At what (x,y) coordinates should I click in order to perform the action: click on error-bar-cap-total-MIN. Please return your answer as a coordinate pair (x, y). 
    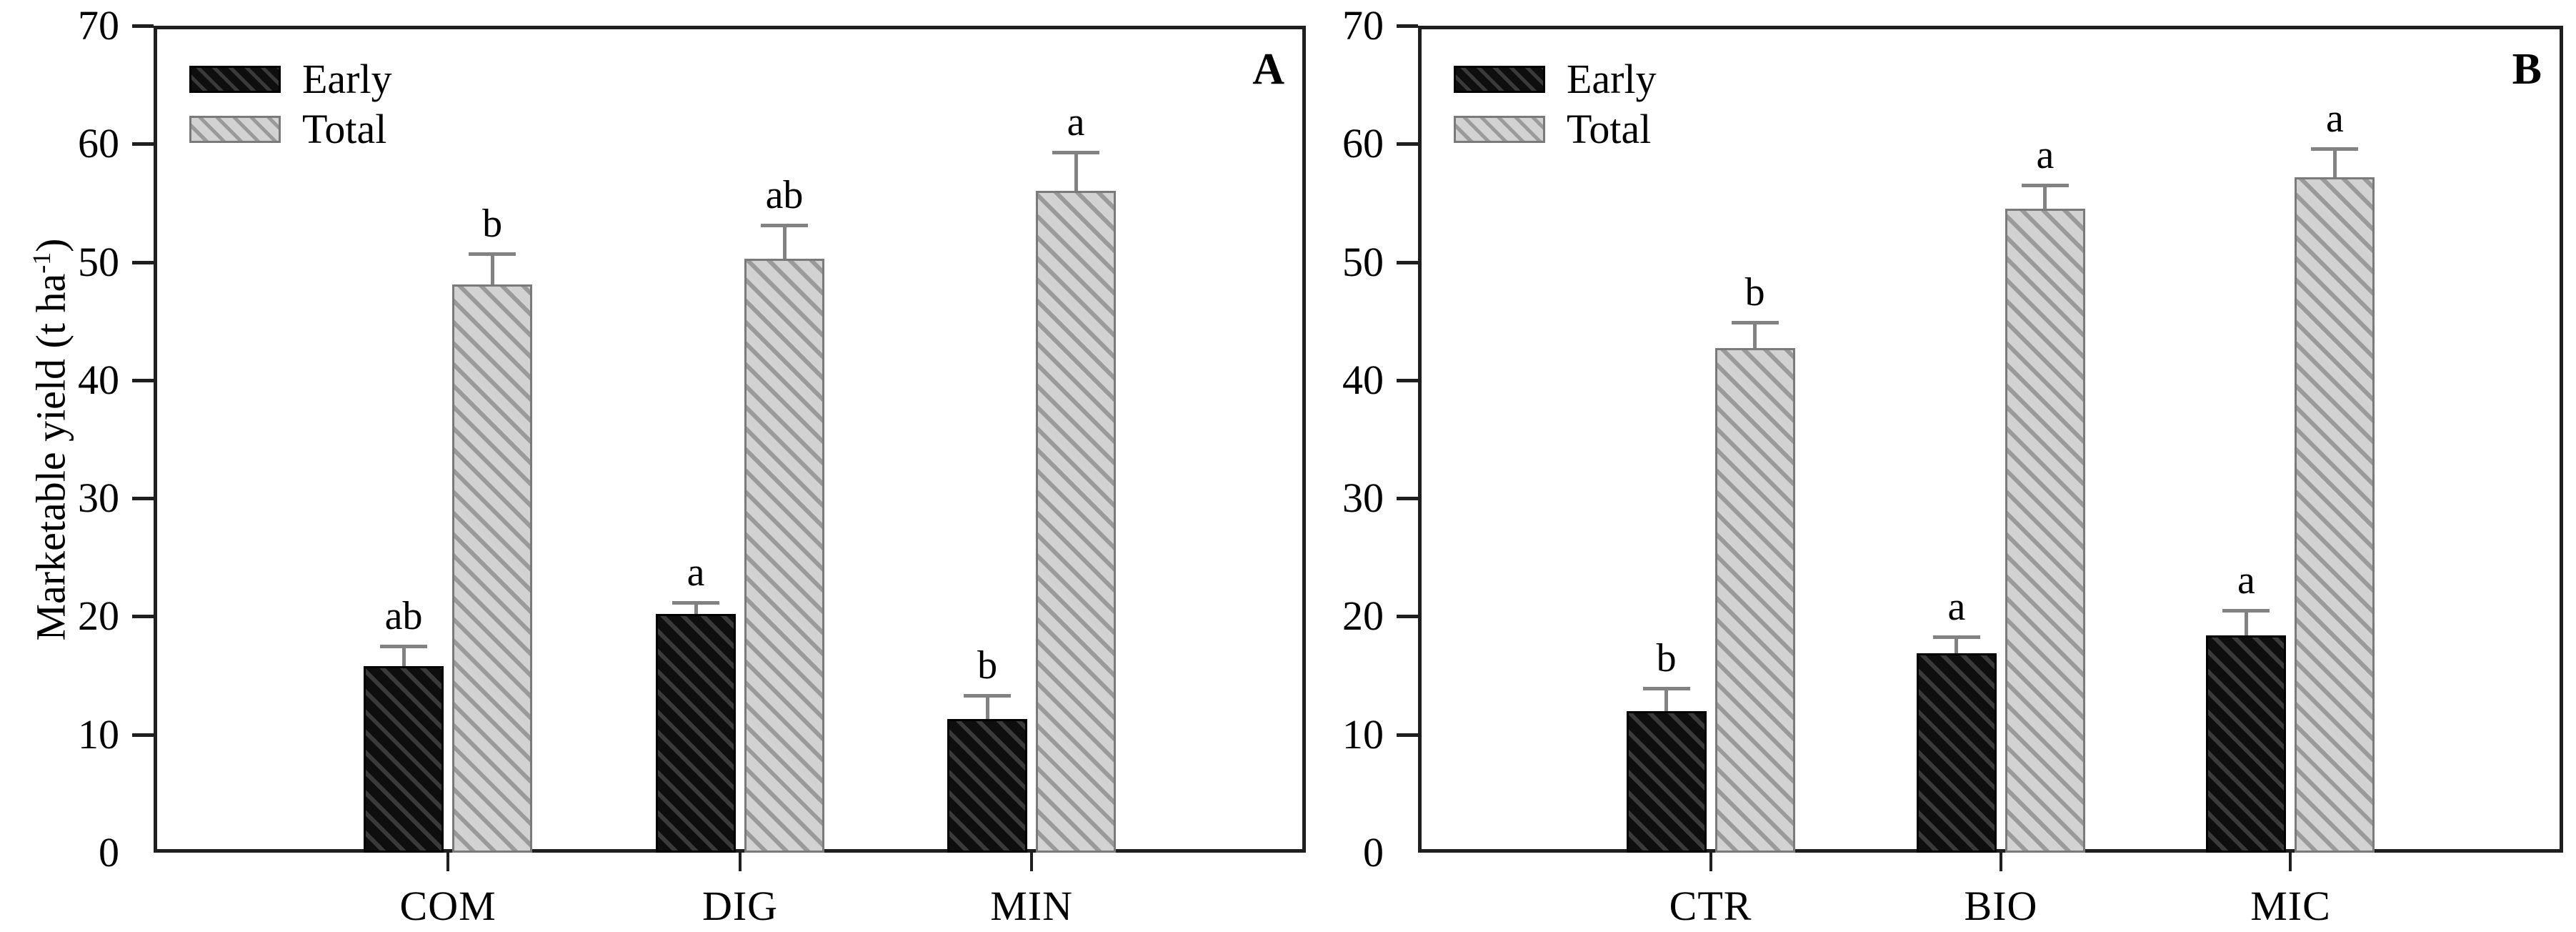
    Looking at the image, I should click on (1076, 152).